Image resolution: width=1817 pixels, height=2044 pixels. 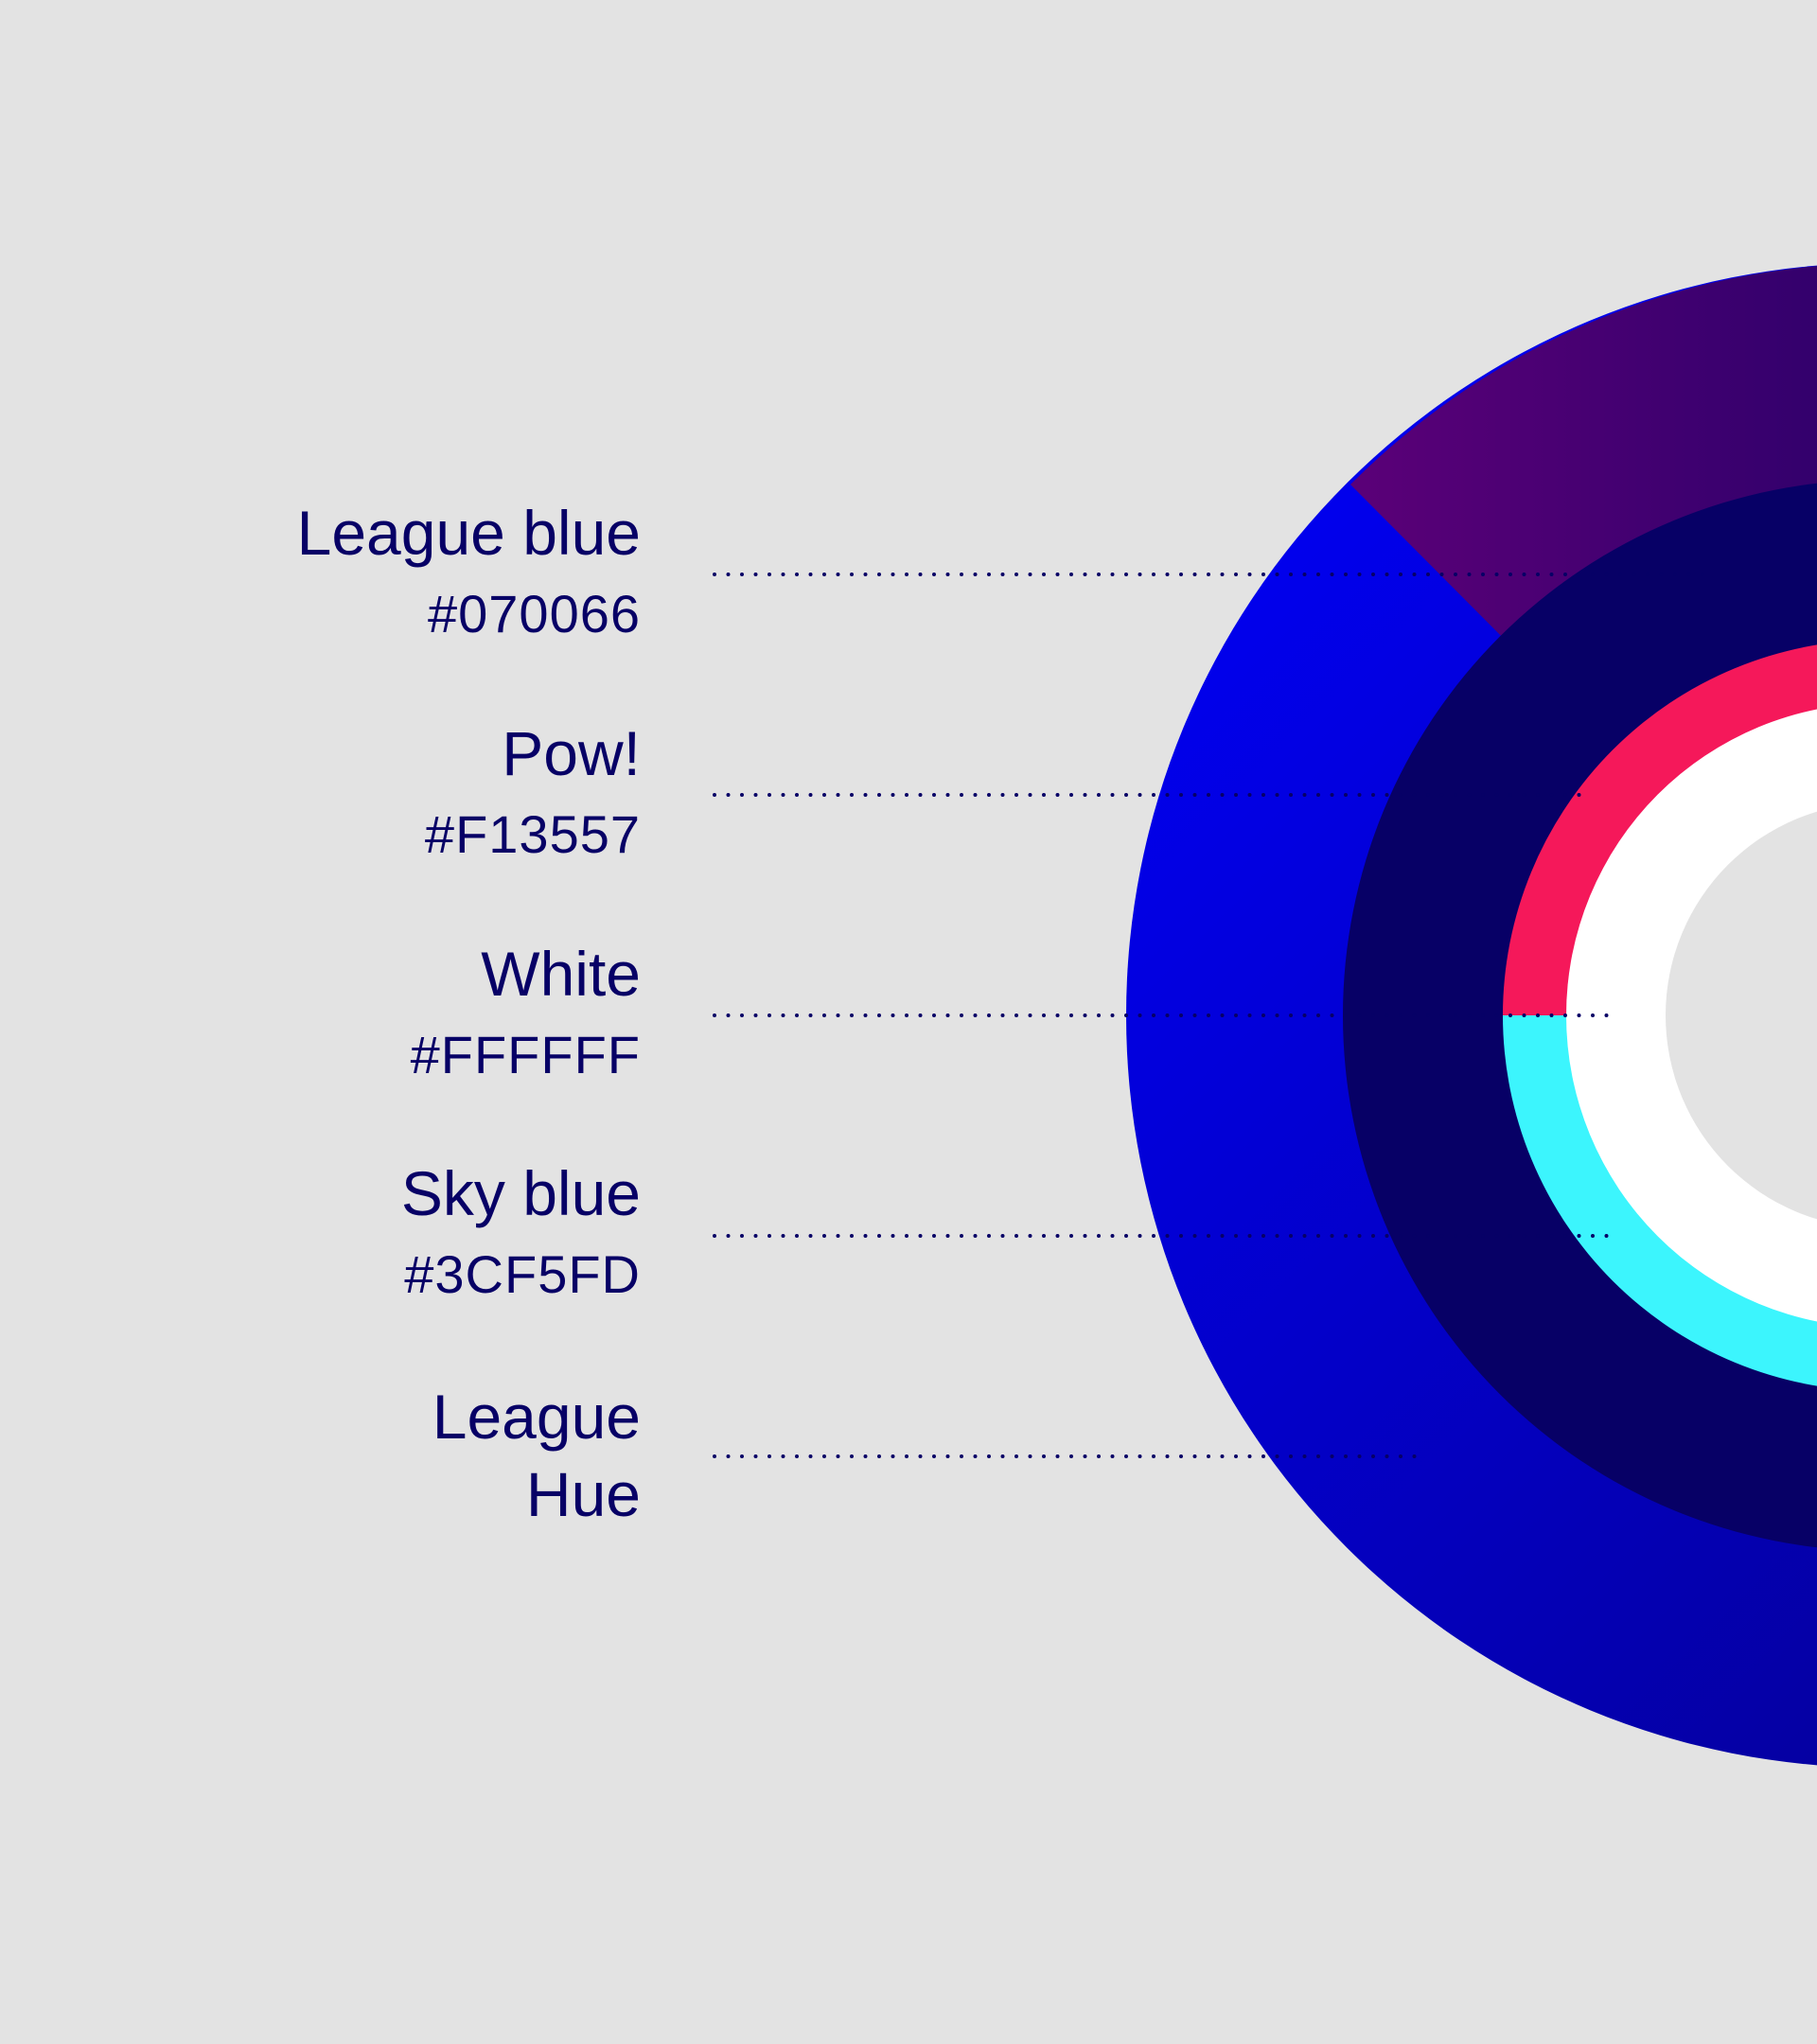 I want to click on swatch-label-white: White #FFFFFF, so click(x=526, y=1016).